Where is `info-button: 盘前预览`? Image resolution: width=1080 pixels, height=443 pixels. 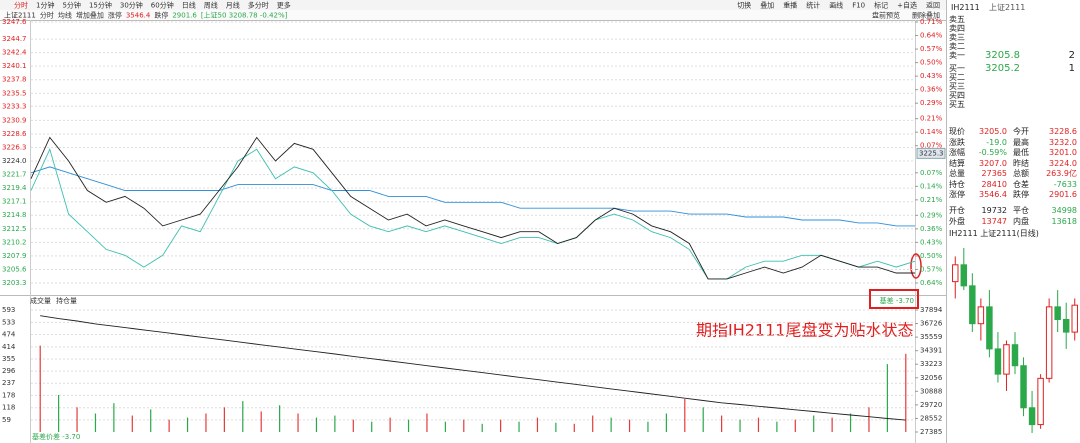
info-button: 盘前预览 is located at coordinates (886, 15).